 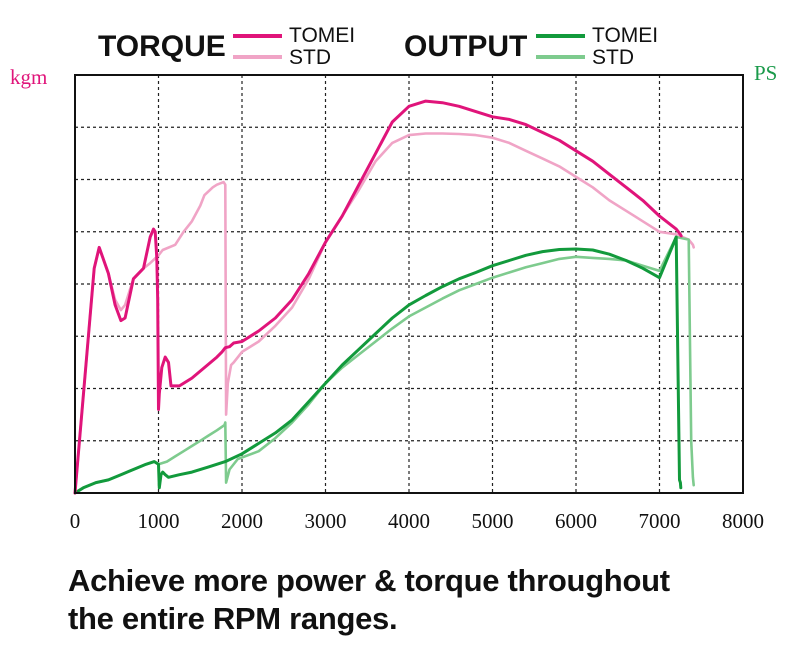 What do you see at coordinates (233, 618) in the screenshot?
I see `caption-line-2: the entire RPM ranges.` at bounding box center [233, 618].